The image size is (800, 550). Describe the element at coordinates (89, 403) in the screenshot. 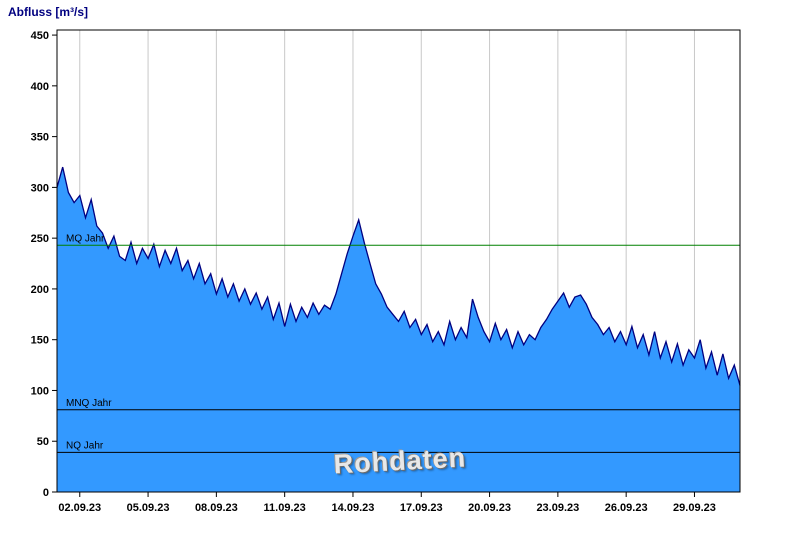

I see `reference-line-label: MNQ Jahr` at that location.